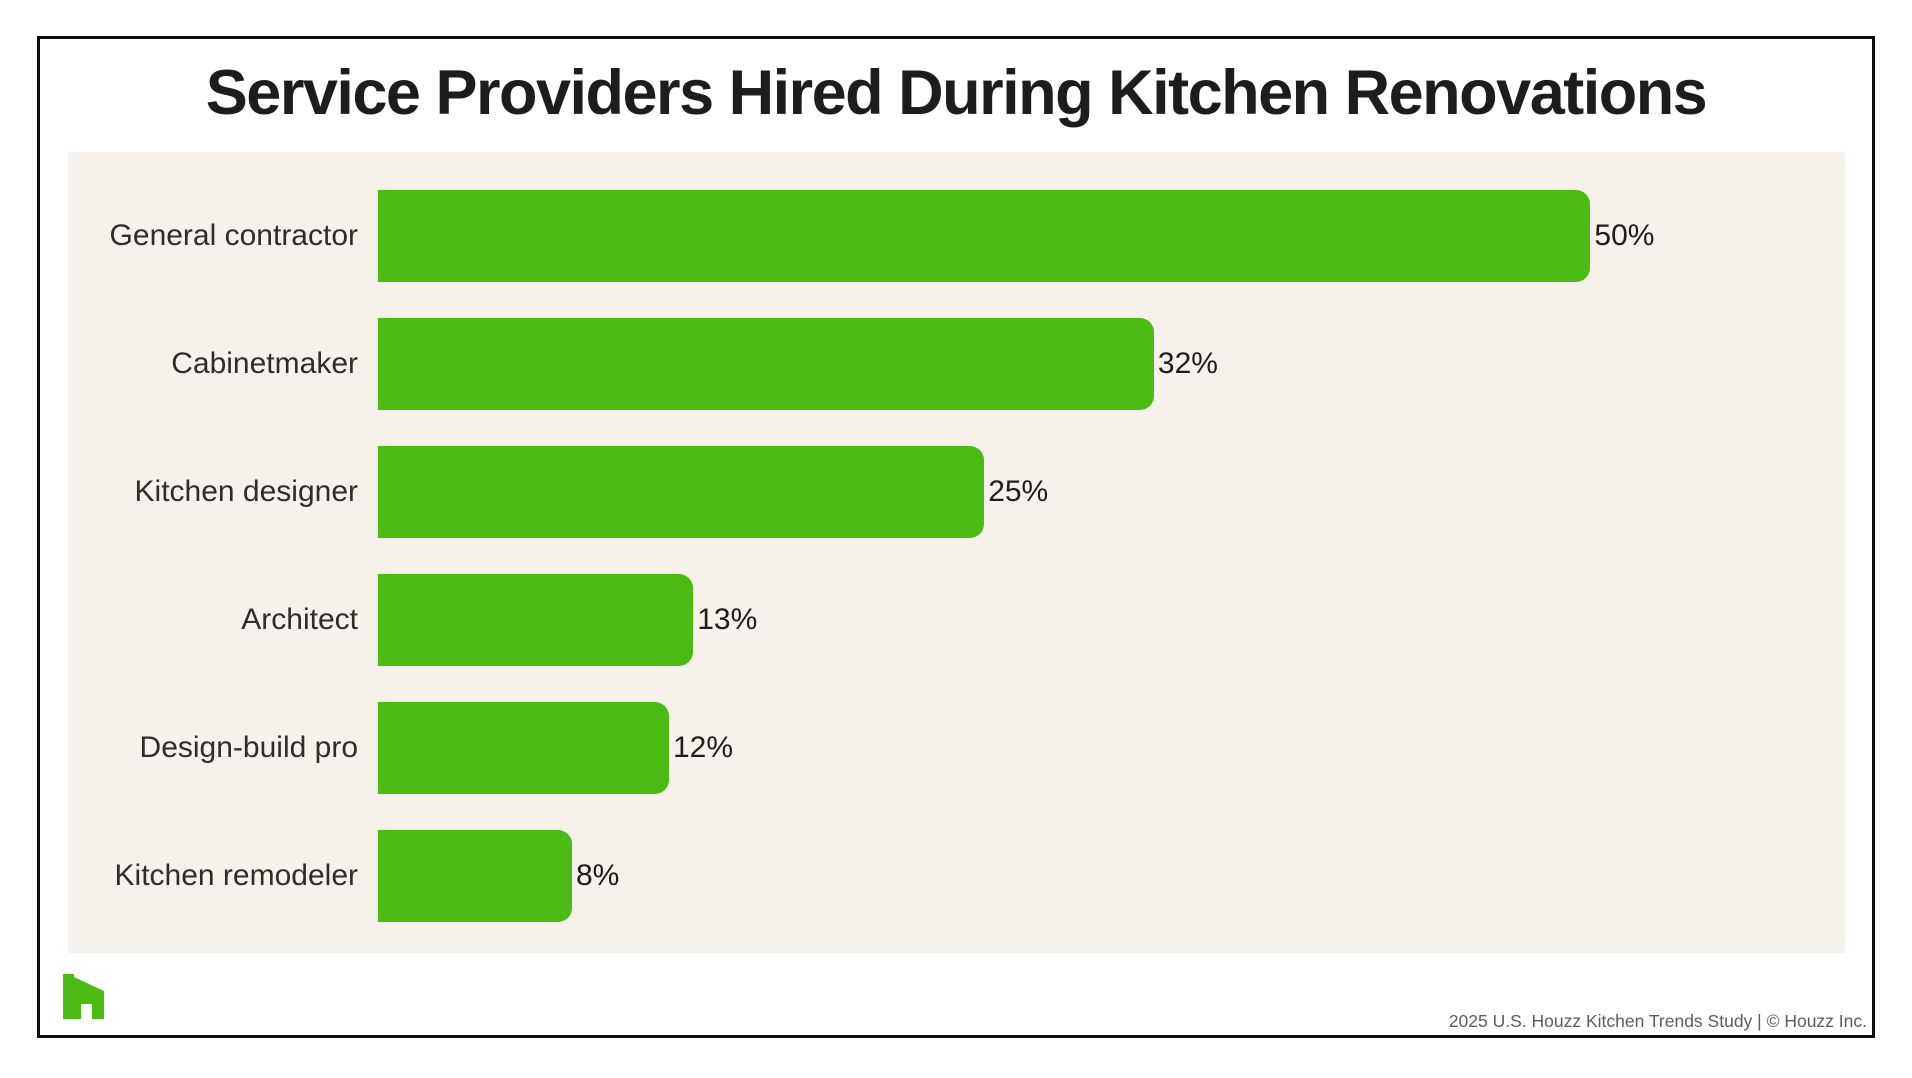  Describe the element at coordinates (597, 875) in the screenshot. I see `value-label: 8%` at that location.